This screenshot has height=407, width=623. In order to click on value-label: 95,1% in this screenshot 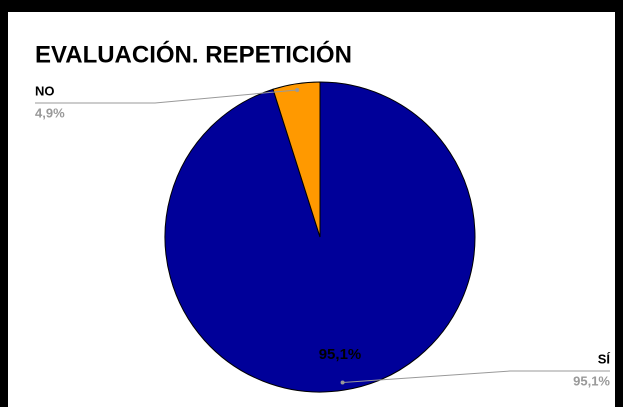, I will do `click(591, 380)`.